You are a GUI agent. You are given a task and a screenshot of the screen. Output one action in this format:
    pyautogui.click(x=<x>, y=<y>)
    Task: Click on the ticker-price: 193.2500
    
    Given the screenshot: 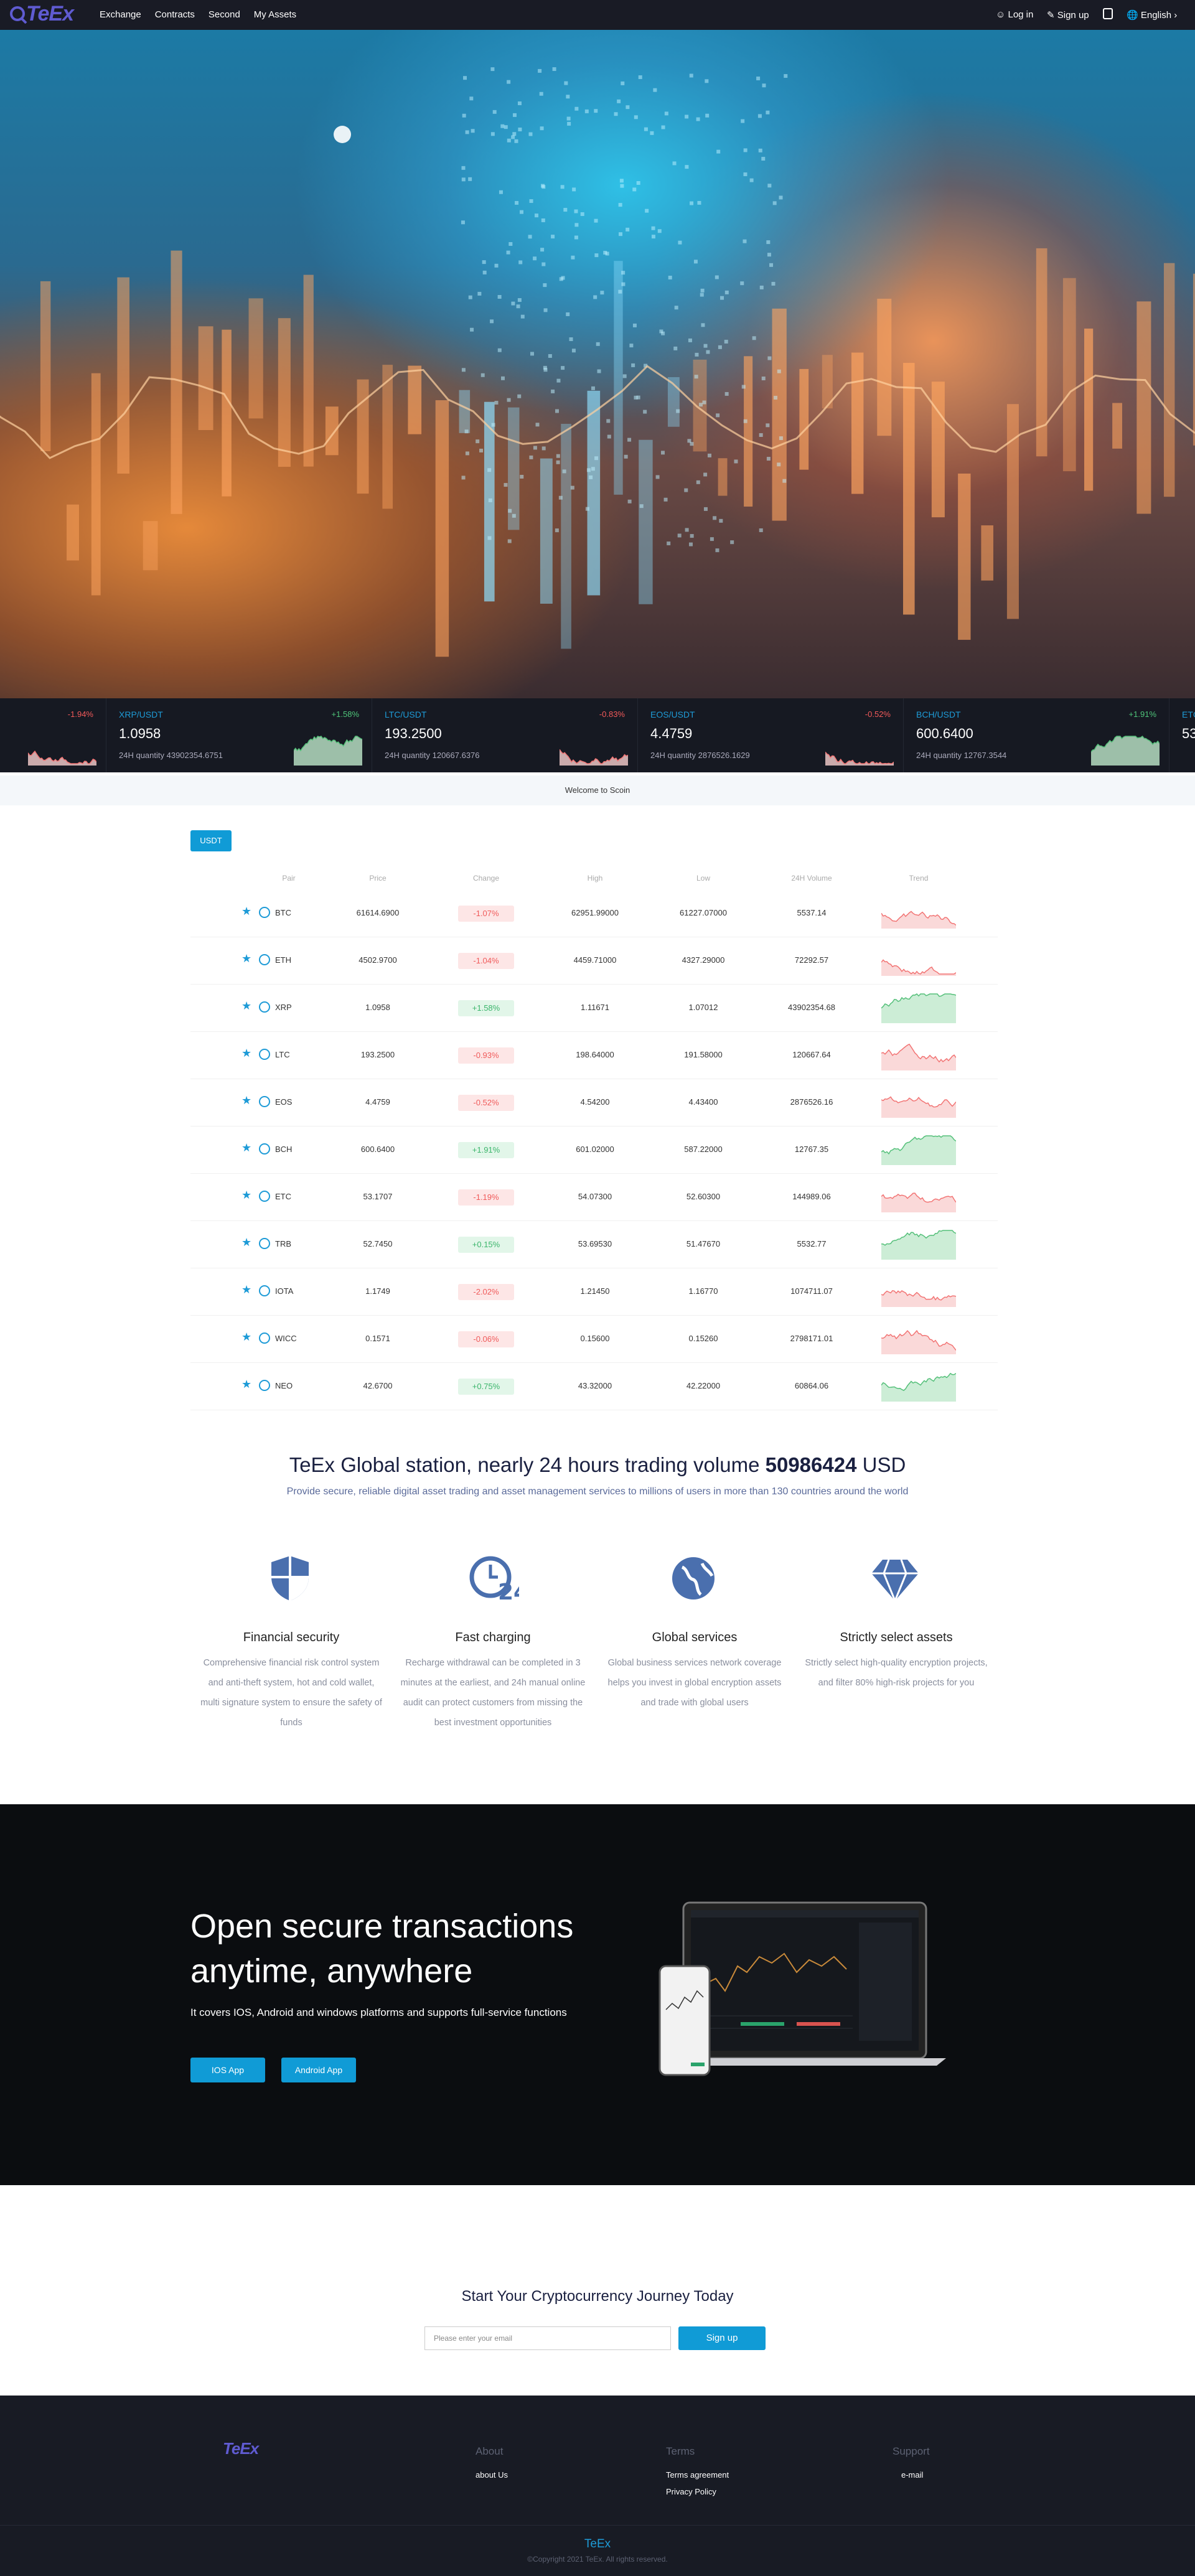 What is the action you would take?
    pyautogui.click(x=413, y=733)
    